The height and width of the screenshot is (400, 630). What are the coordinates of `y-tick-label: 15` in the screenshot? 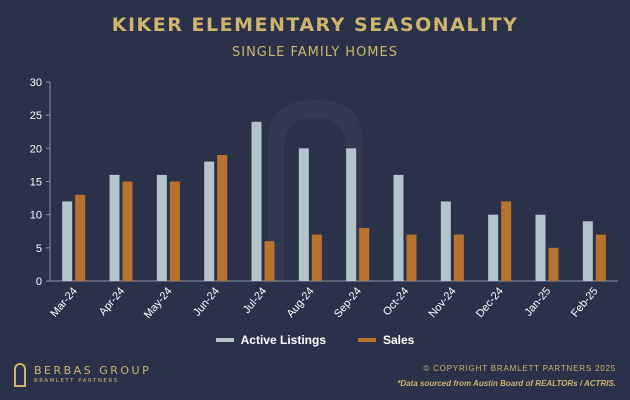 It's located at (36, 183).